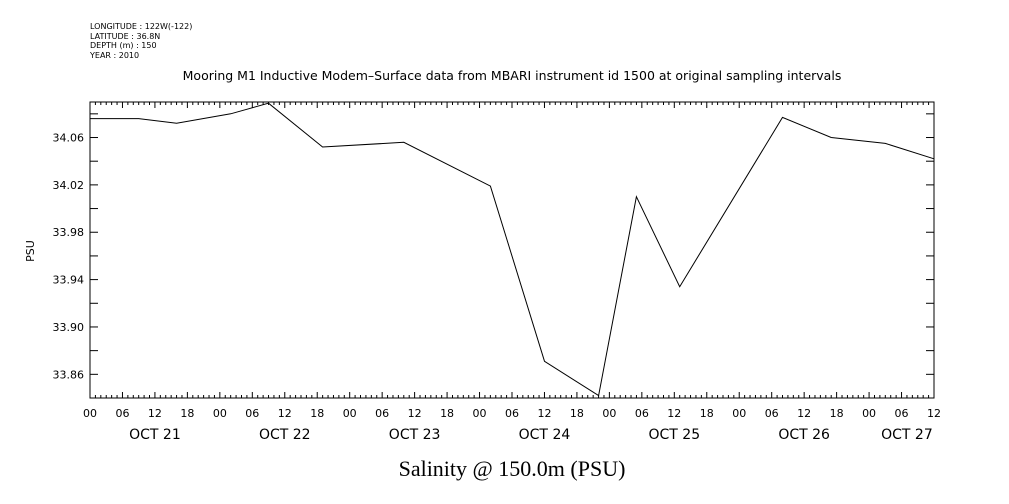  I want to click on x-day-label: OCT 24, so click(545, 435).